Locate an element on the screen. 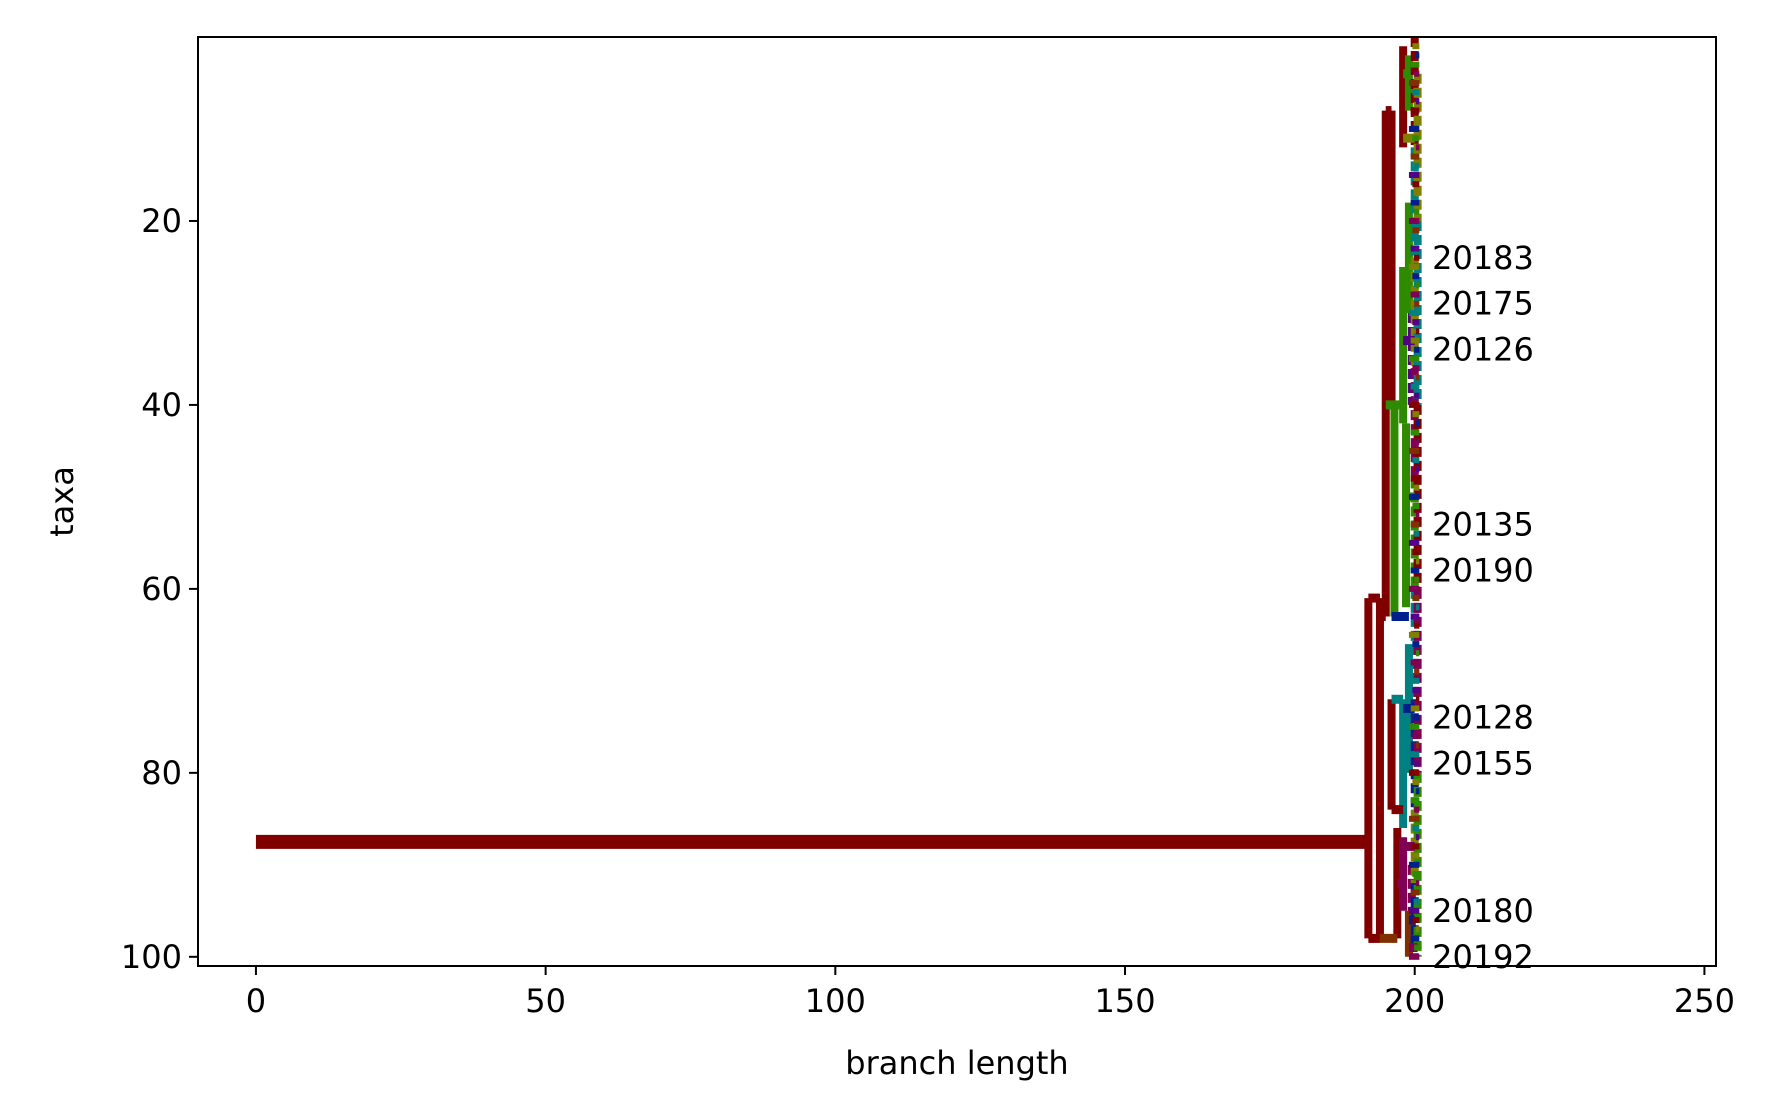 This screenshot has width=1771, height=1120. y-axis-label: taxa is located at coordinates (62, 501).